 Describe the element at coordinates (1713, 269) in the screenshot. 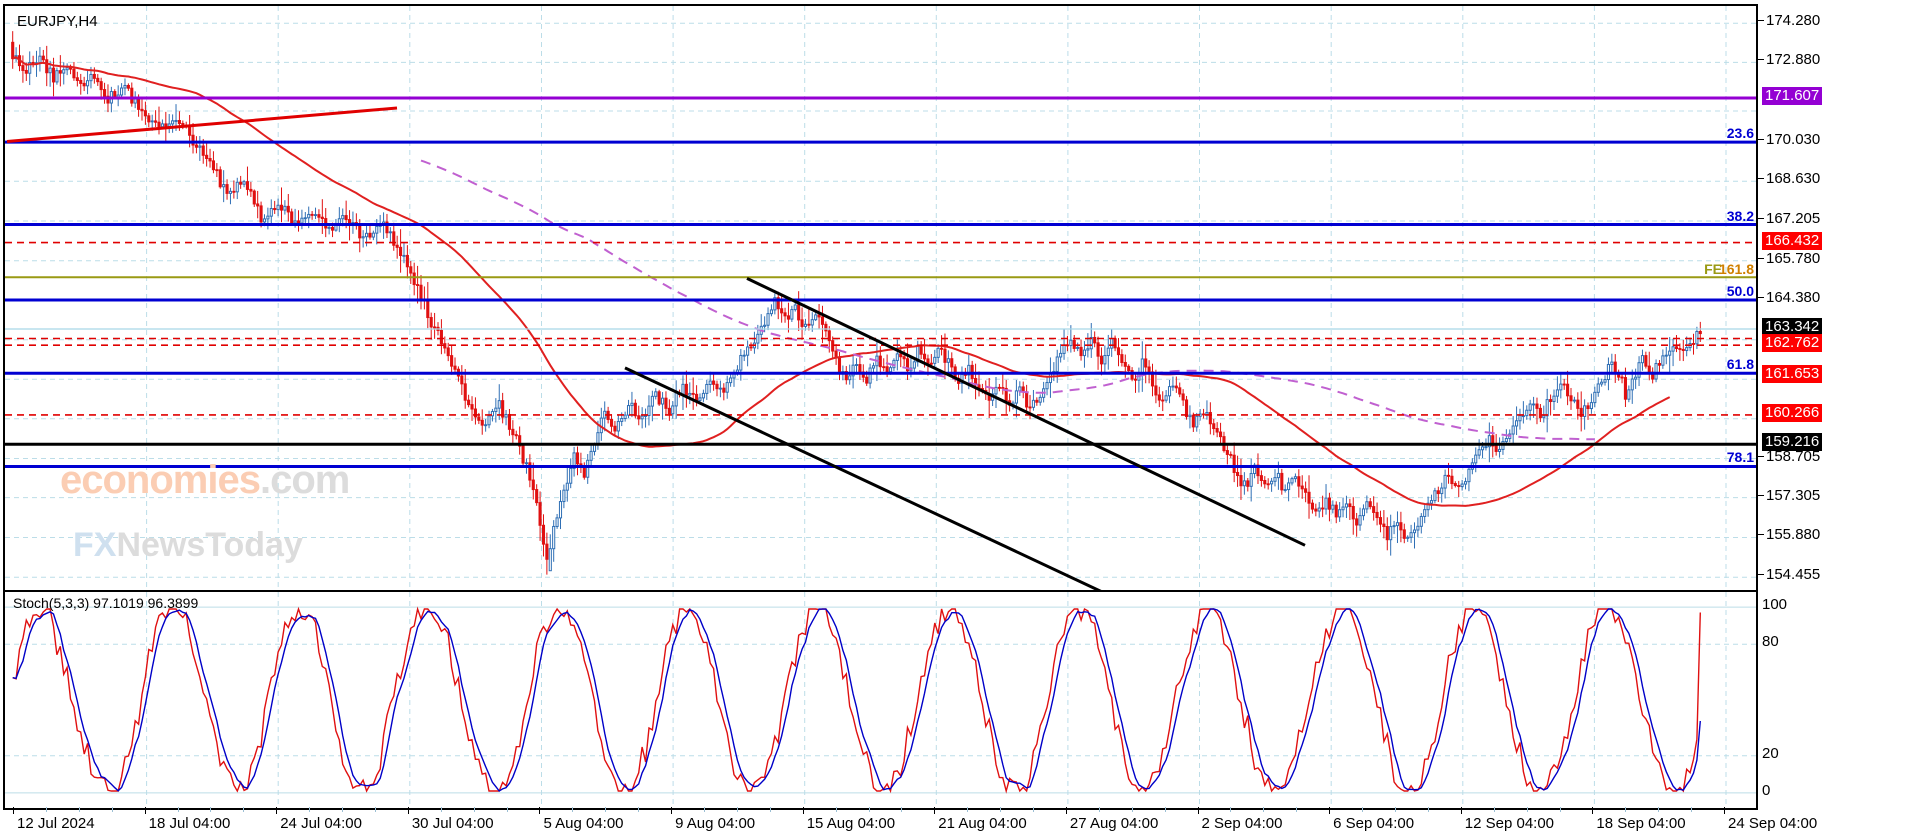

I see `fe-level-tag: FE` at that location.